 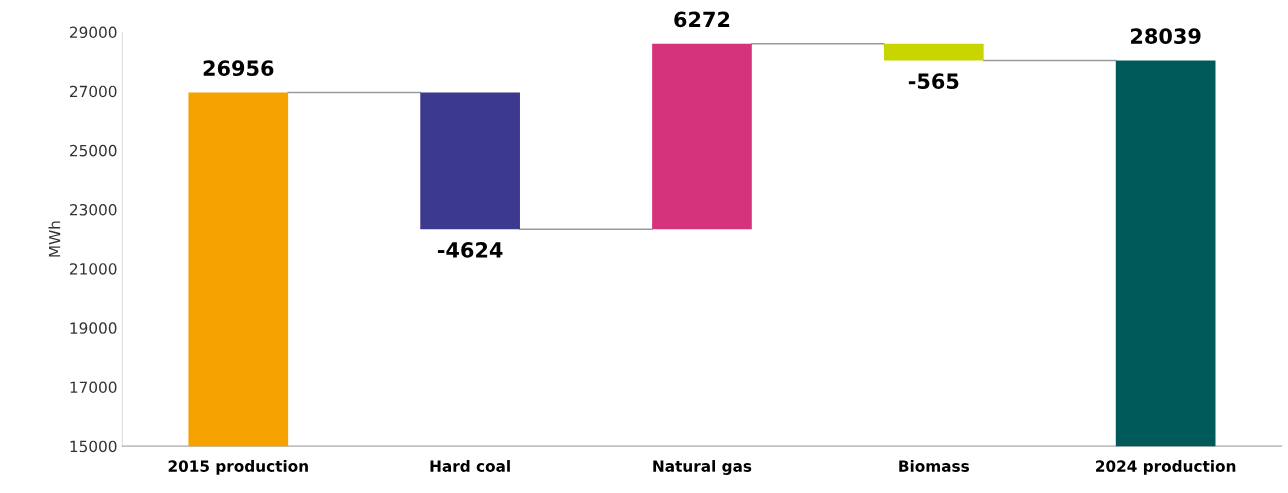 I want to click on x-tick-label: Natural gas, so click(x=702, y=467).